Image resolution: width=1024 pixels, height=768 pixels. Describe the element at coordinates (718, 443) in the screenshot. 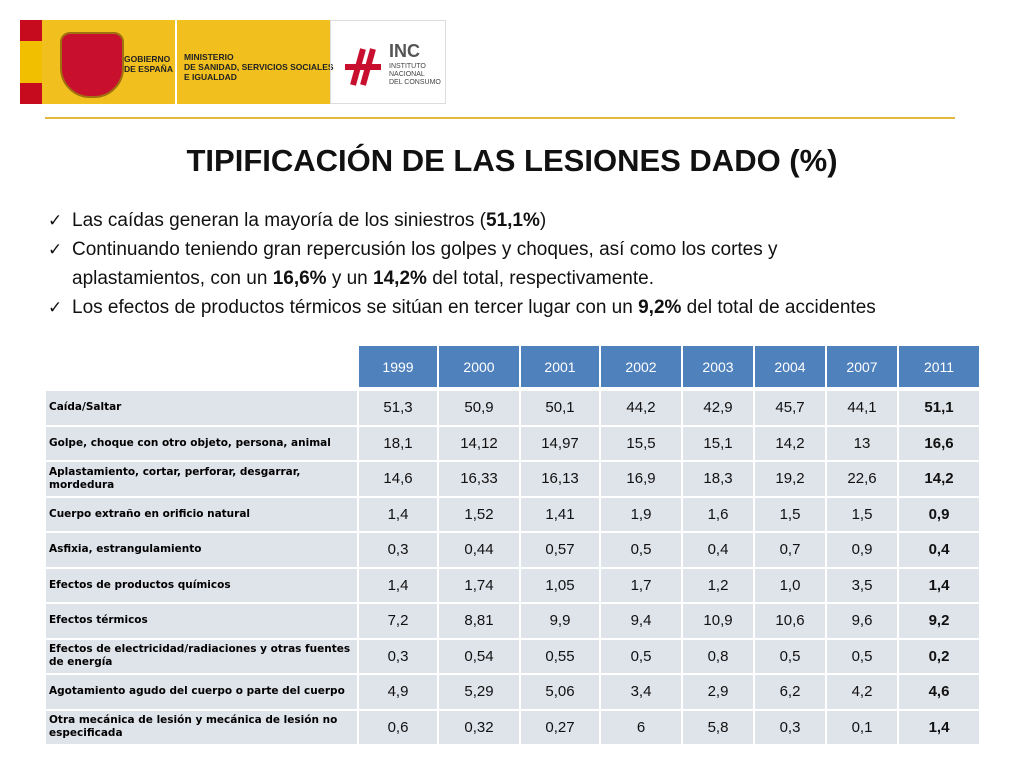

I see `table-cell: 15,1` at that location.